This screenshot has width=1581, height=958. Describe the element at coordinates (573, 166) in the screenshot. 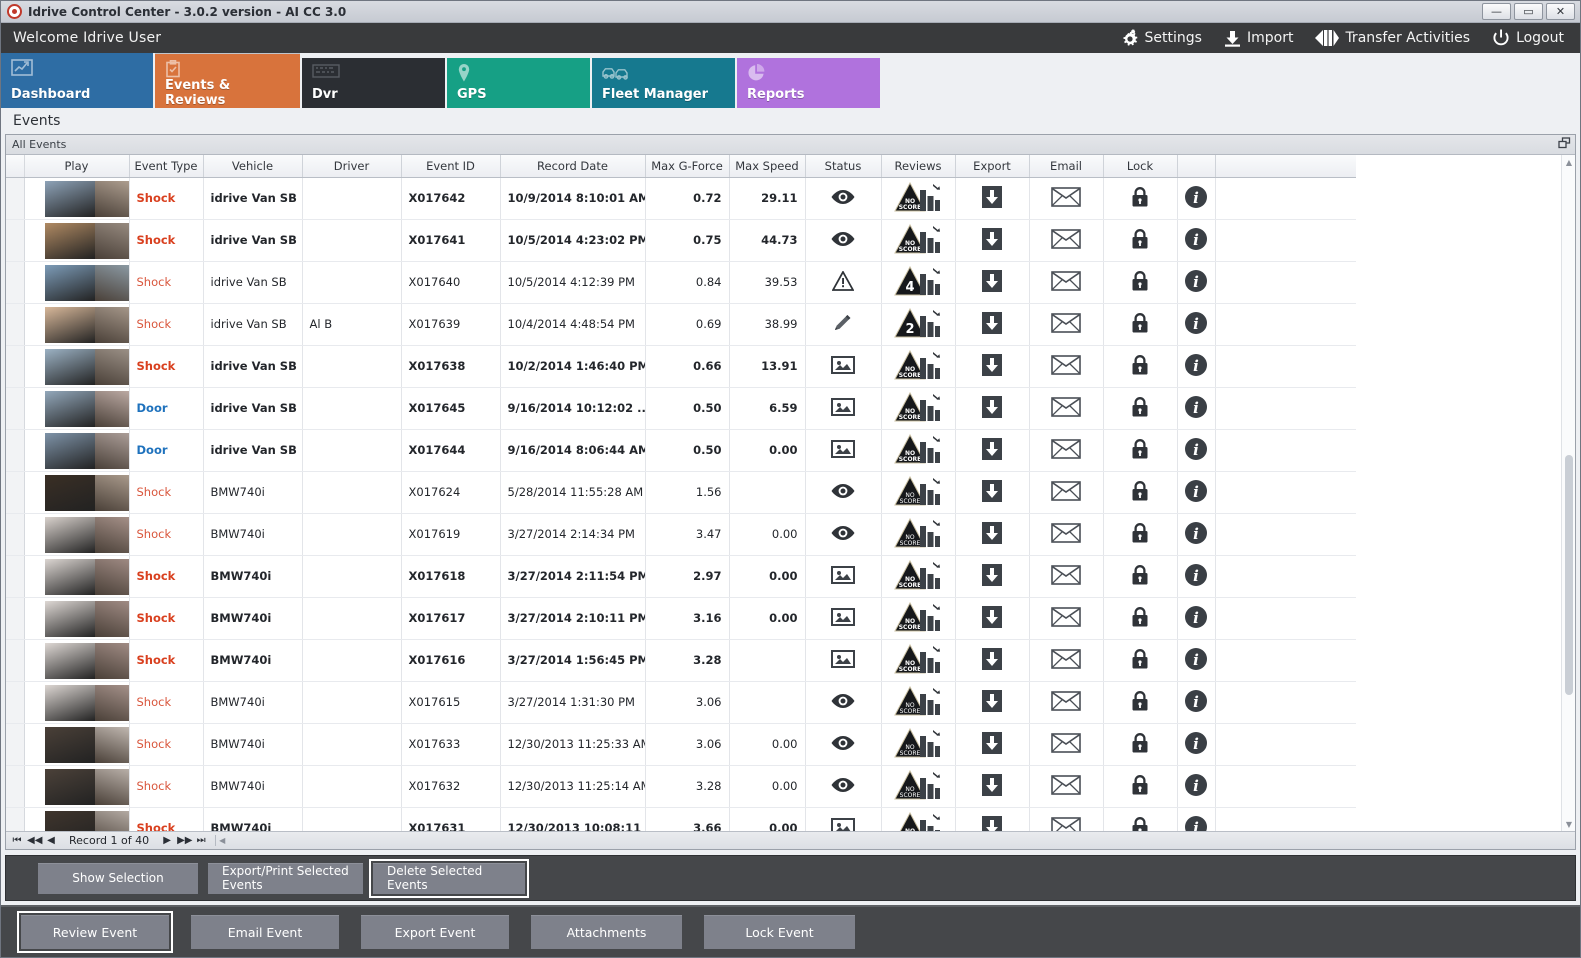

I see `column-header-record-date: Record Date` at that location.